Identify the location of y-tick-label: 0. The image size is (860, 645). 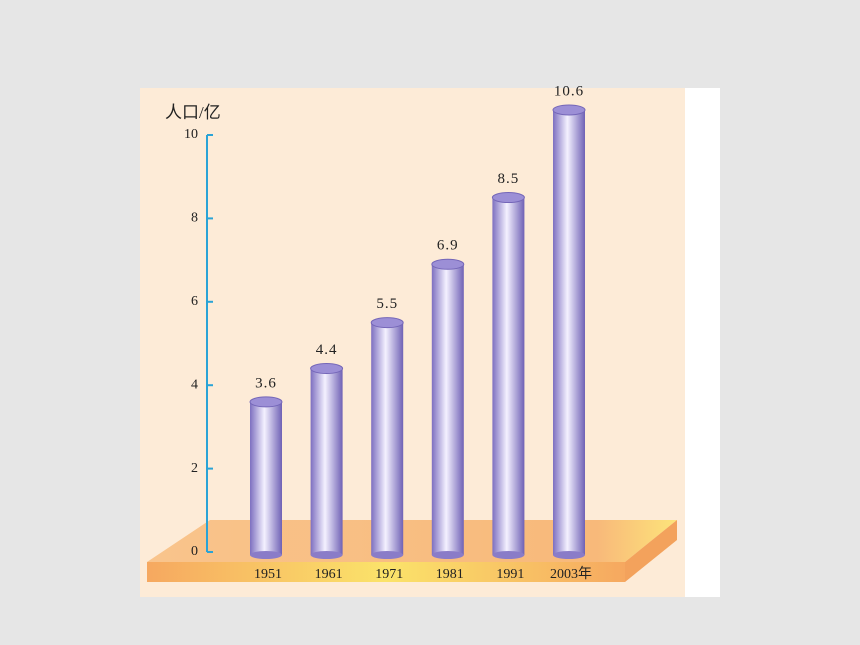
(194, 551).